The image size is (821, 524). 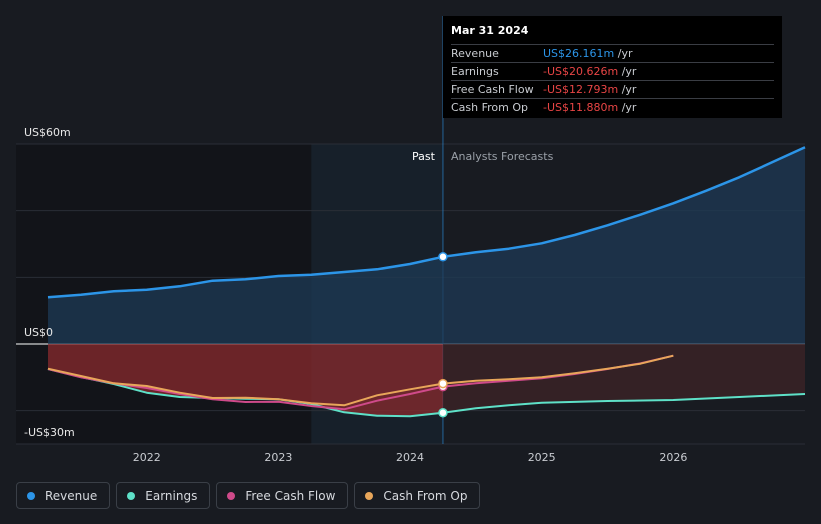 I want to click on marker-earnings, so click(x=443, y=413).